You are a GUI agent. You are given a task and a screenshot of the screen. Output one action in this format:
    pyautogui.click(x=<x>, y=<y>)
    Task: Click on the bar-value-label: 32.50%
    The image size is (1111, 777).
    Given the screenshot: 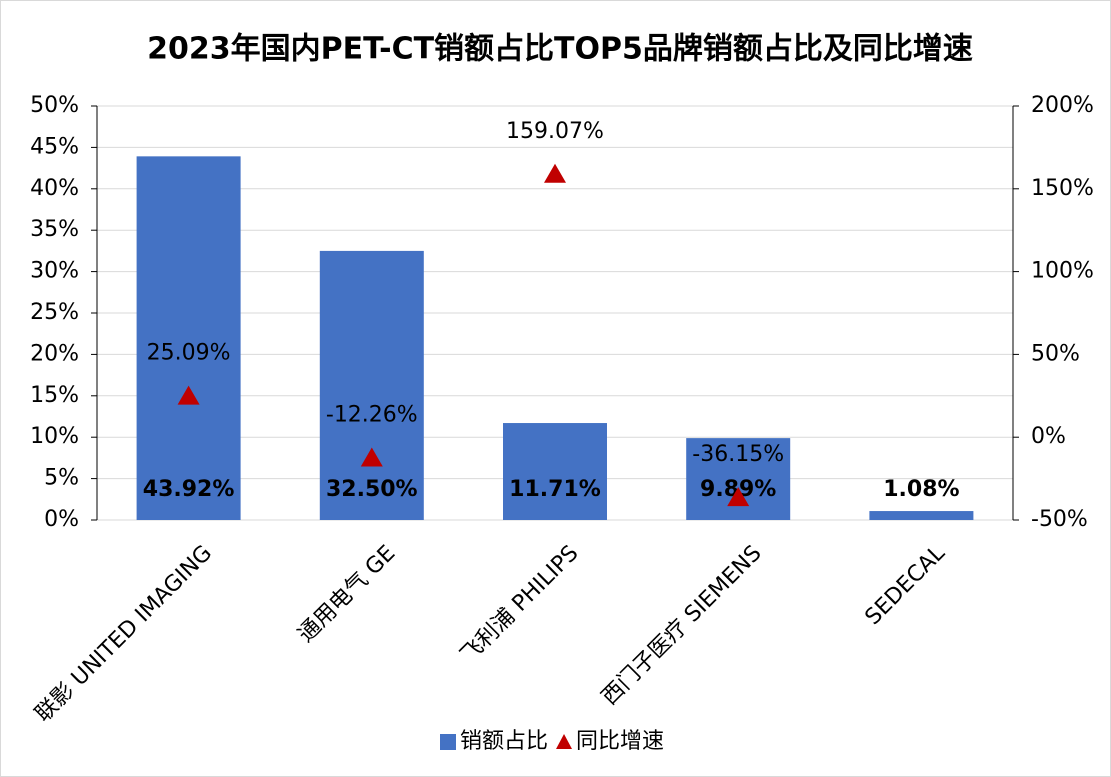 What is the action you would take?
    pyautogui.click(x=372, y=489)
    